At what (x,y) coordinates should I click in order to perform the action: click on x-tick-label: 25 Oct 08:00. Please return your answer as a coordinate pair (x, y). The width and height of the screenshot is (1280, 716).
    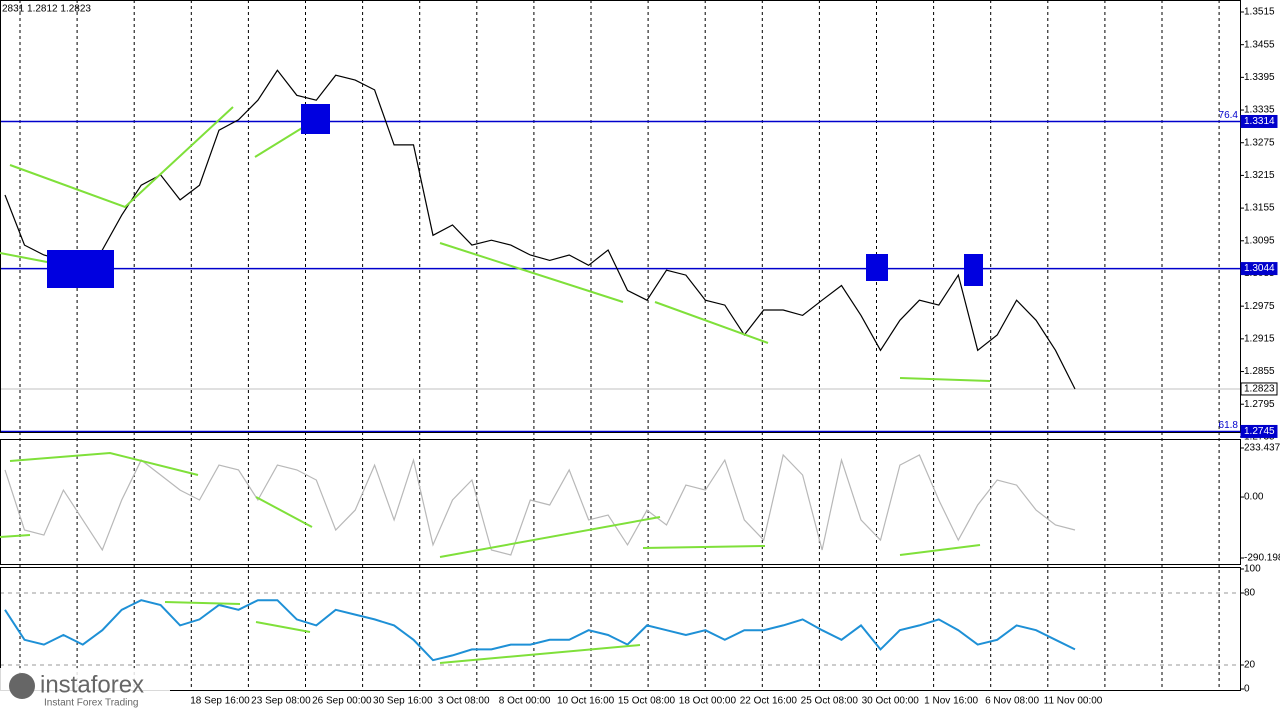
    Looking at the image, I should click on (830, 701).